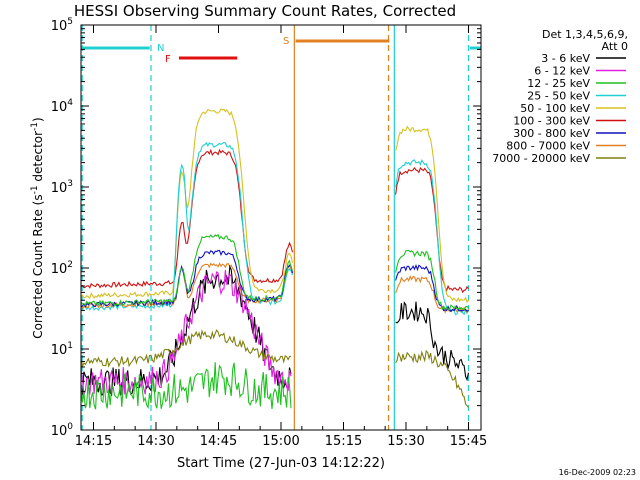  Describe the element at coordinates (155, 441) in the screenshot. I see `x-tick-label: 14:30` at that location.